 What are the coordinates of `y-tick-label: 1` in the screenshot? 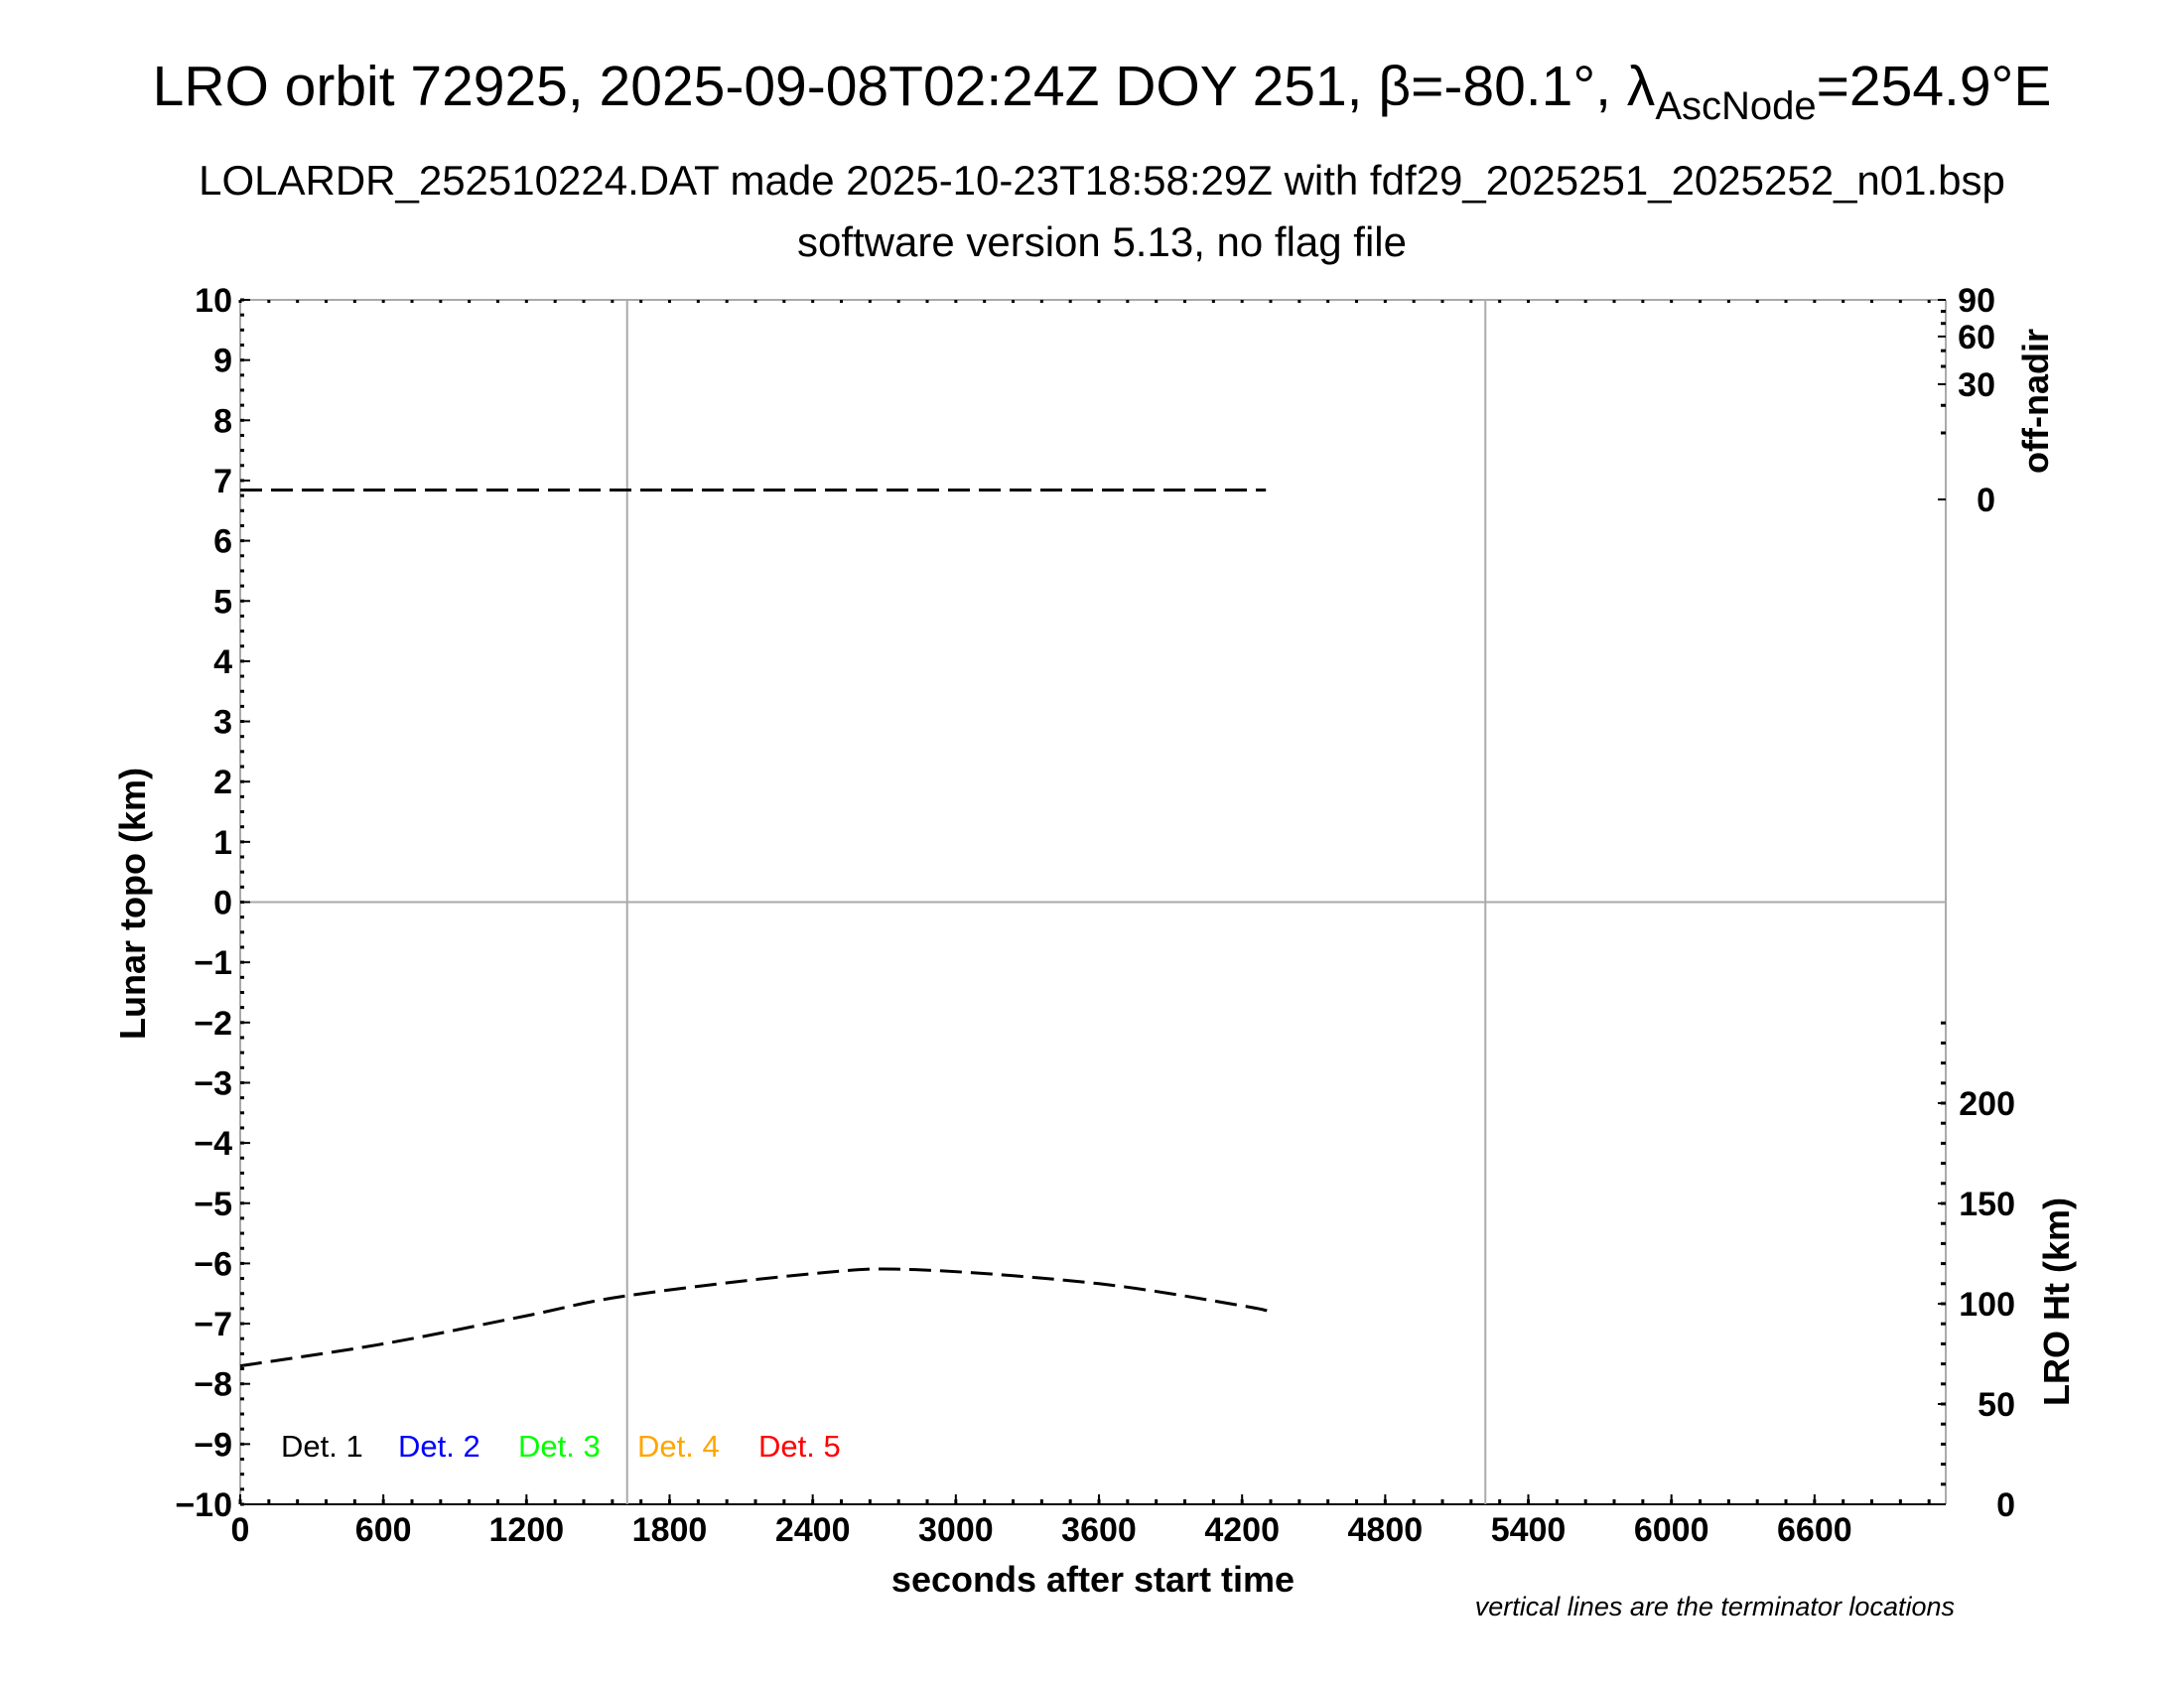 It's located at (222, 843).